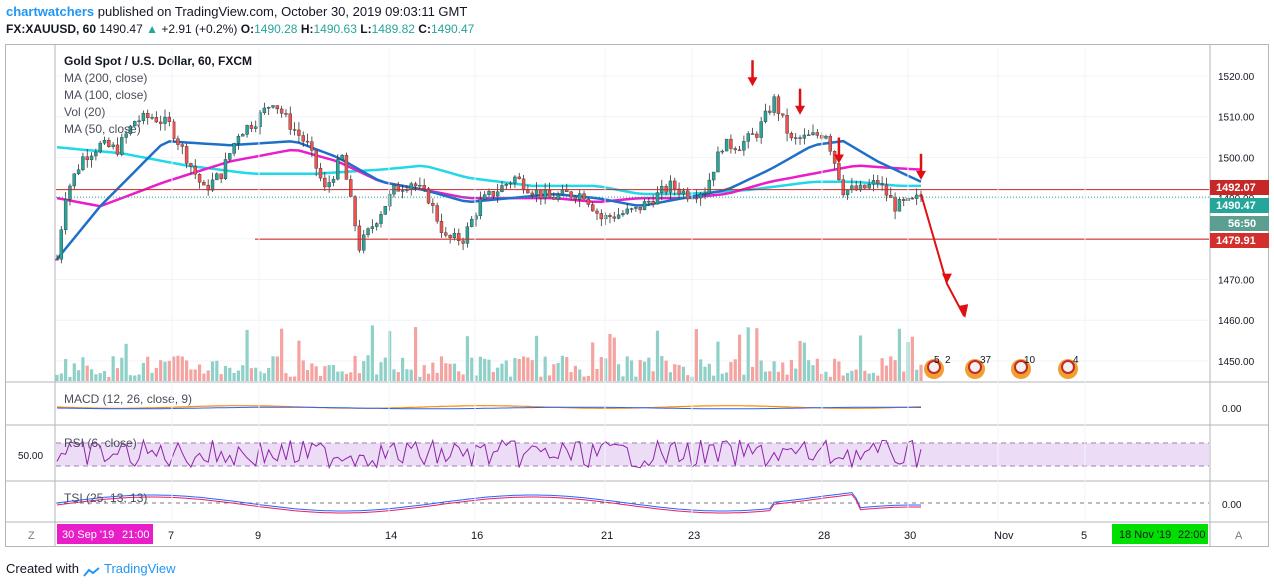  I want to click on rsi-axis-label: 50.00, so click(30, 456).